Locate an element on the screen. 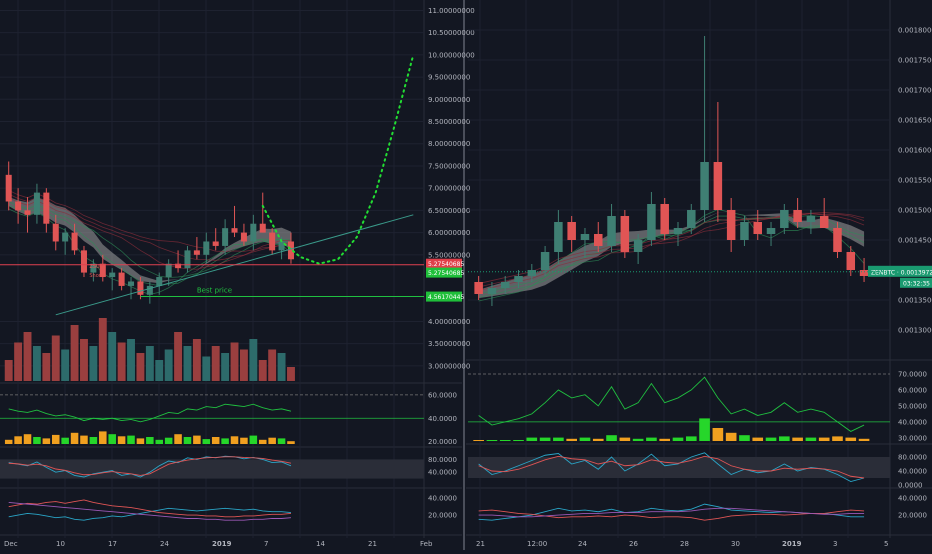 This screenshot has height=554, width=932. stoch-band is located at coordinates (679, 467).